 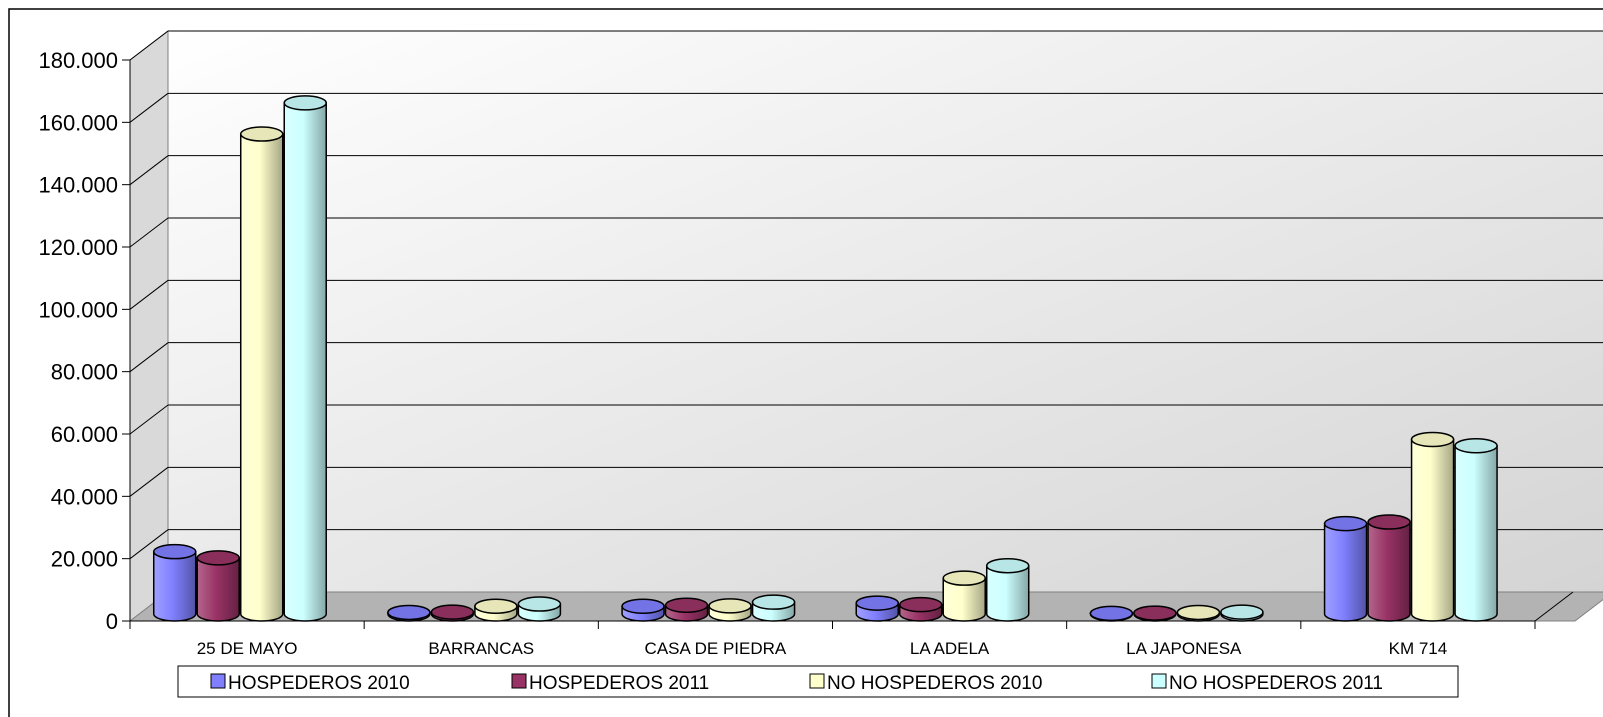 I want to click on x-tick-label: CASA DE PIEDRA, so click(x=716, y=648).